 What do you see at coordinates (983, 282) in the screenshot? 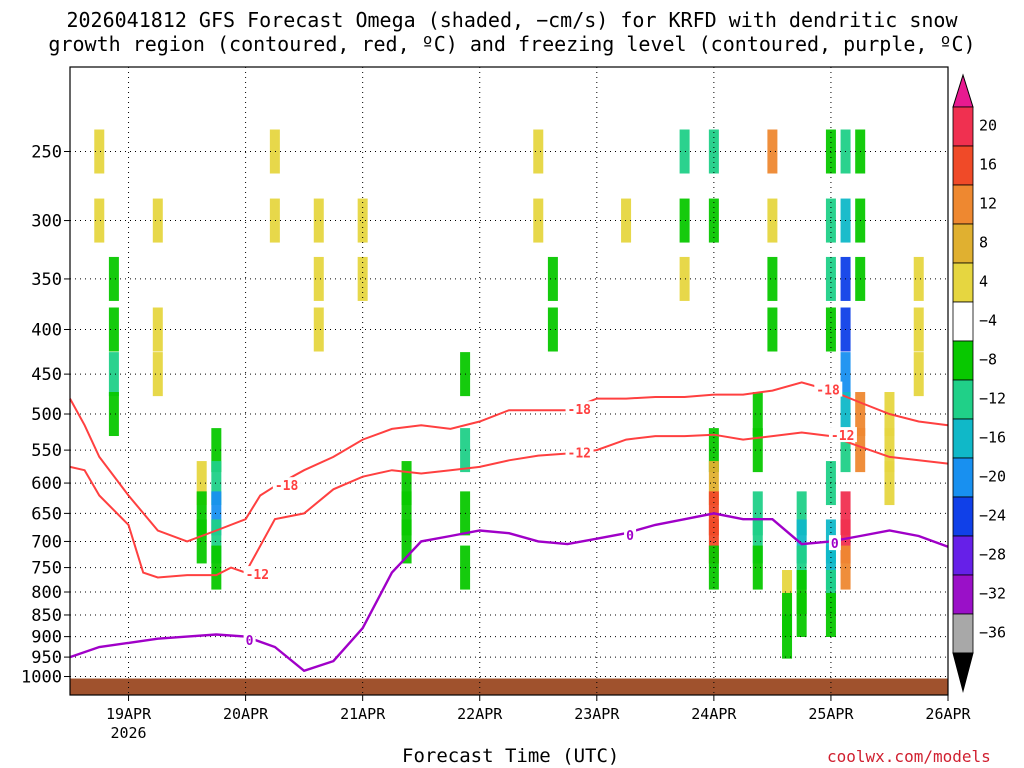
I see `colorbar-label: 4` at bounding box center [983, 282].